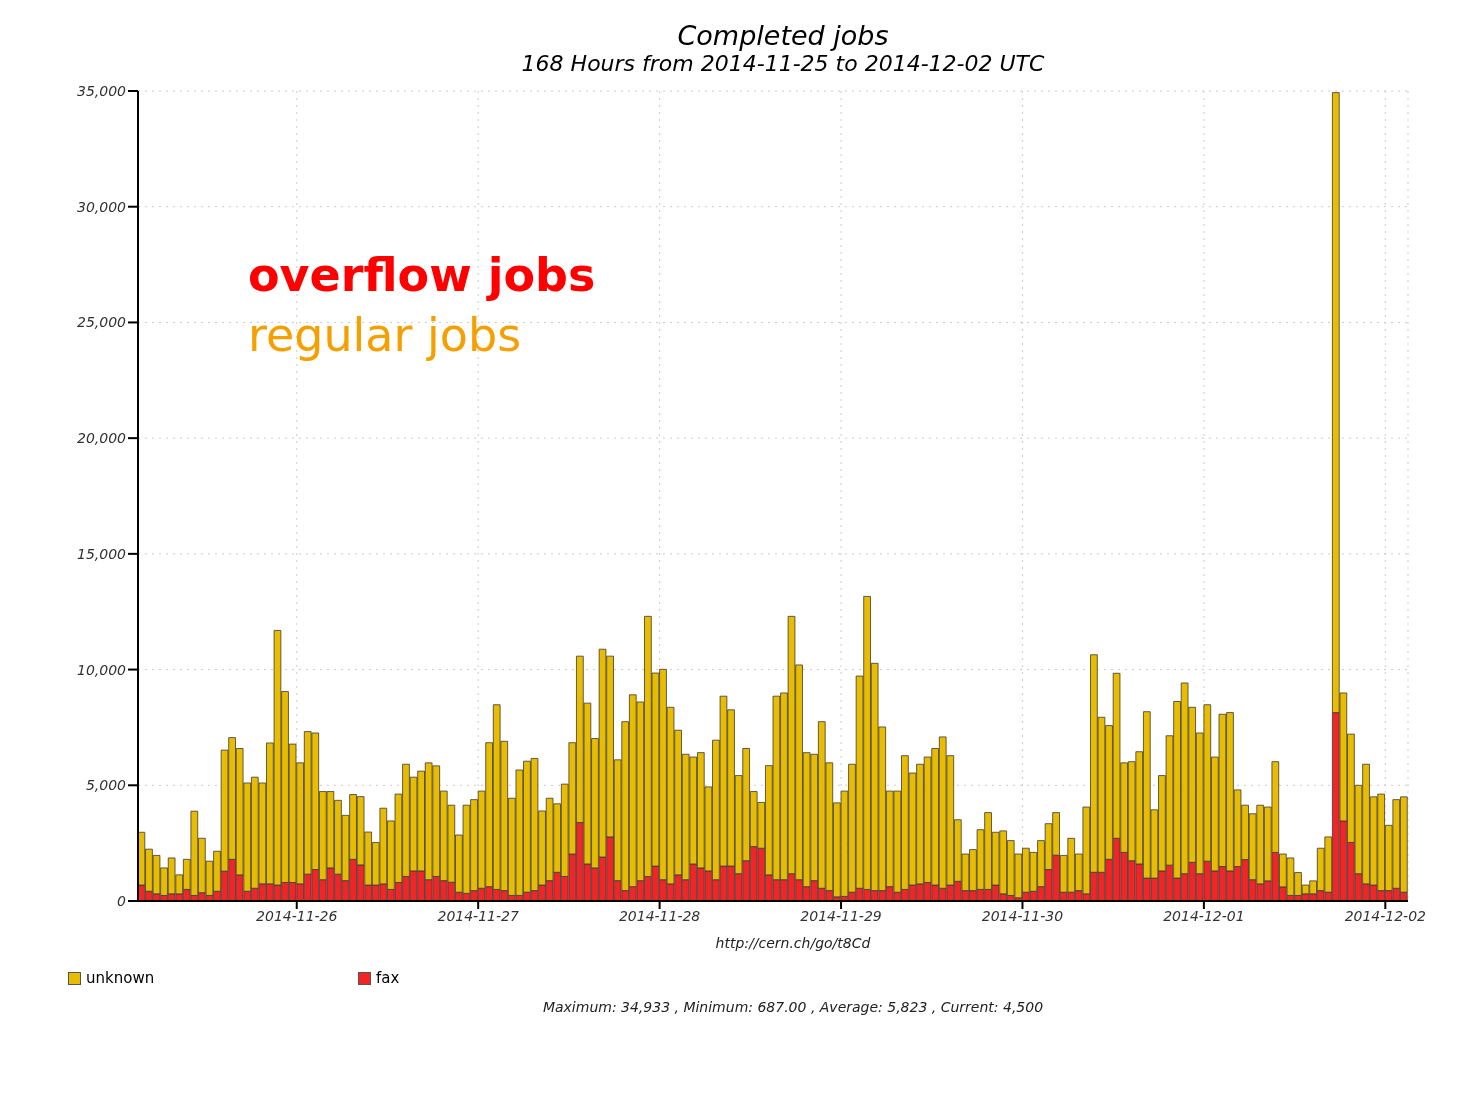 This screenshot has height=1100, width=1470. What do you see at coordinates (841, 915) in the screenshot?
I see `x-tick-label: 2014-11-29` at bounding box center [841, 915].